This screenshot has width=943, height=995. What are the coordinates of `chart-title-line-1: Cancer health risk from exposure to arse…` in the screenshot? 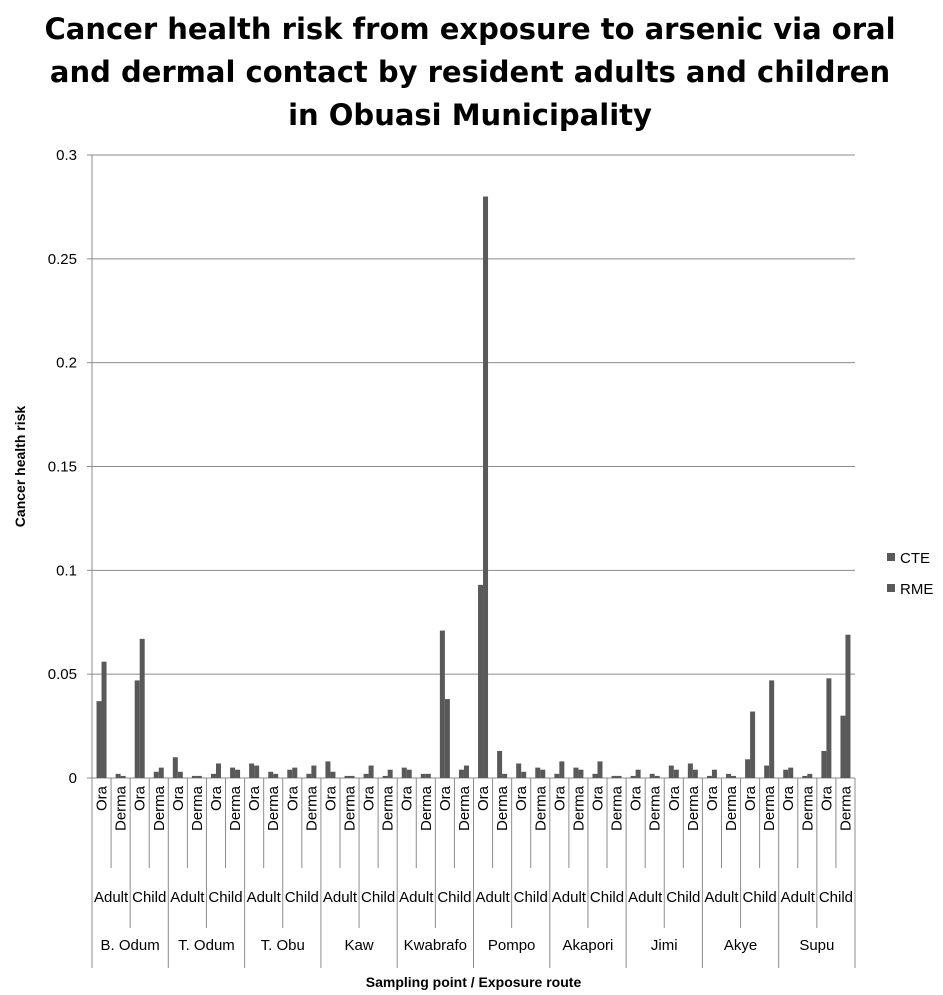 It's located at (470, 29).